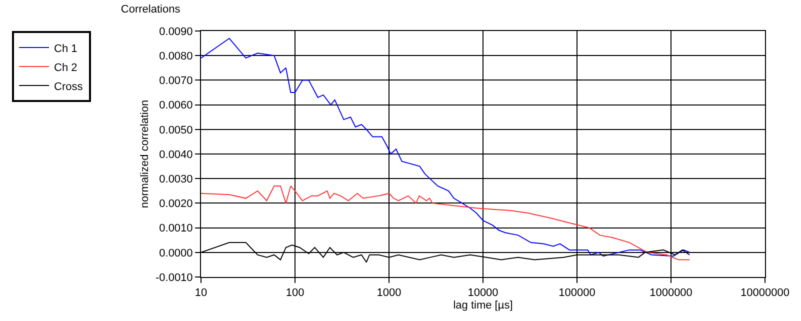 The height and width of the screenshot is (321, 801). What do you see at coordinates (483, 305) in the screenshot?
I see `x-axis-title: lag time [µs]` at bounding box center [483, 305].